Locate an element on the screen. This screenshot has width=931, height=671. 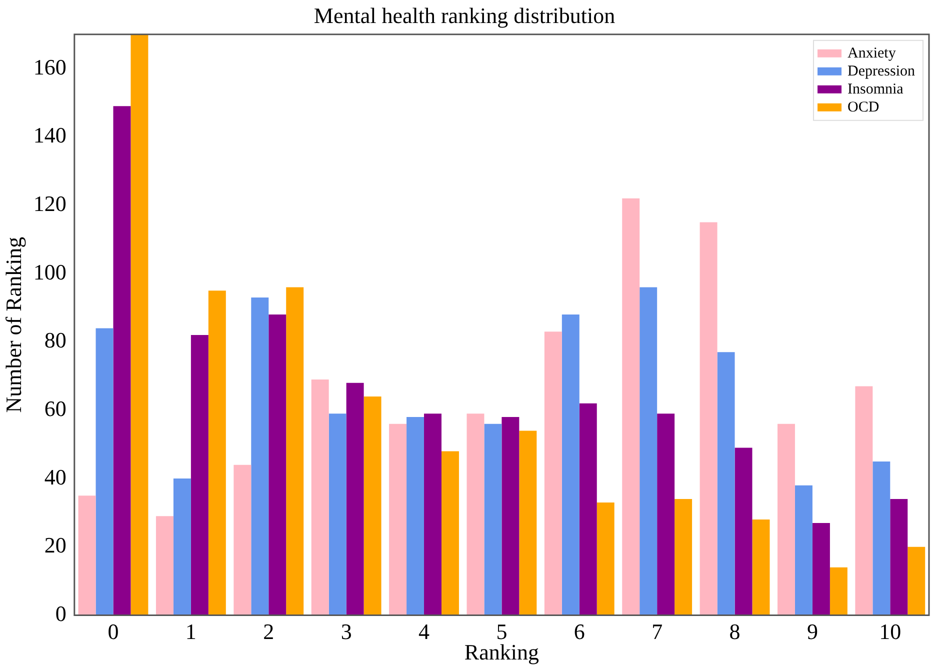
x-tick-label: 6 is located at coordinates (579, 631).